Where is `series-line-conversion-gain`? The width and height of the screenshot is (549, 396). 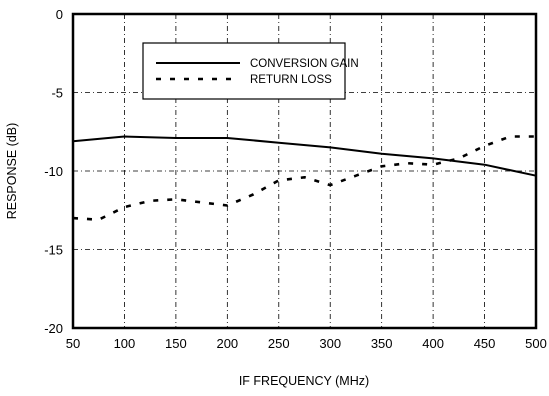
series-line-conversion-gain is located at coordinates (304, 156).